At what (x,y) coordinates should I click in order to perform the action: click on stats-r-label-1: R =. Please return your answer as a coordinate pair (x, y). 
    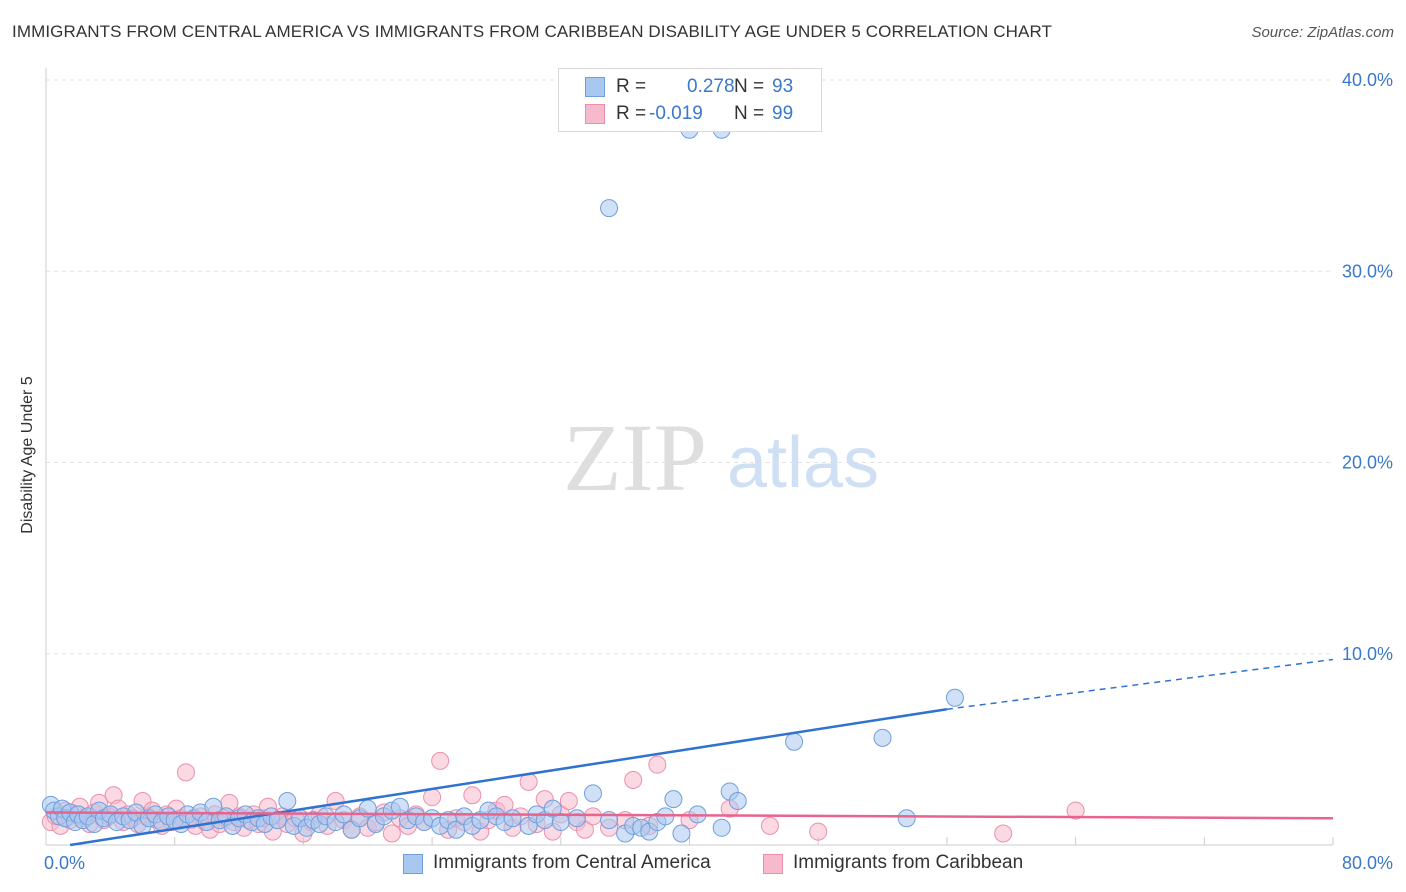
    Looking at the image, I should click on (631, 86).